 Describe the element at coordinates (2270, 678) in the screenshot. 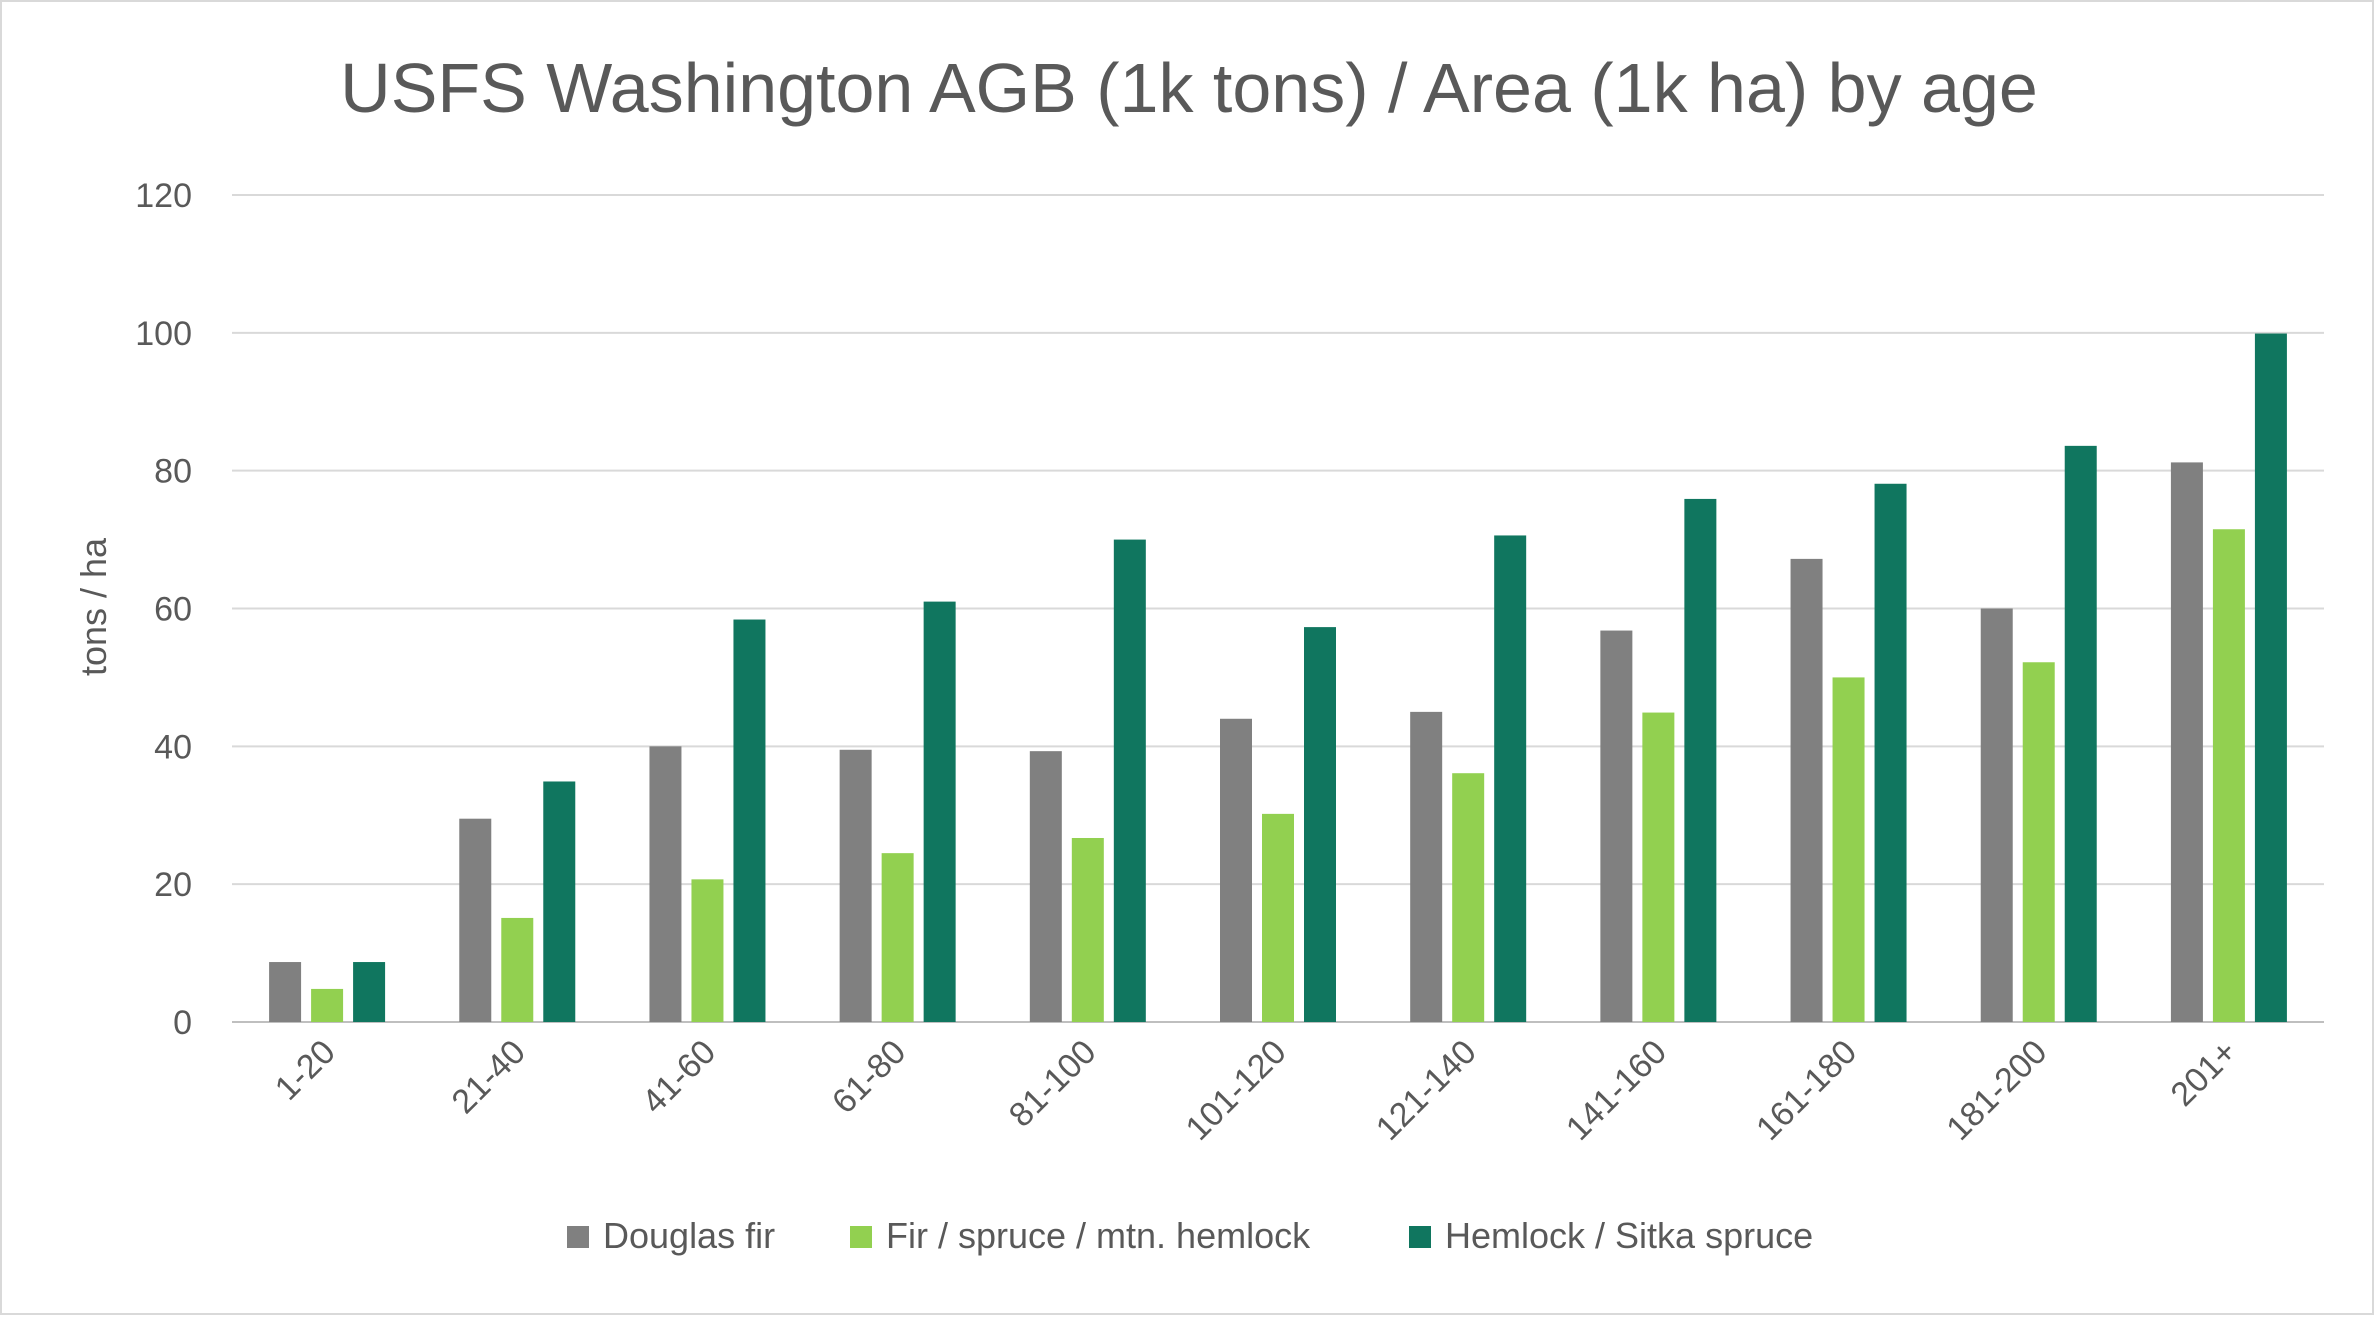

I see `bar-201+-series-3` at that location.